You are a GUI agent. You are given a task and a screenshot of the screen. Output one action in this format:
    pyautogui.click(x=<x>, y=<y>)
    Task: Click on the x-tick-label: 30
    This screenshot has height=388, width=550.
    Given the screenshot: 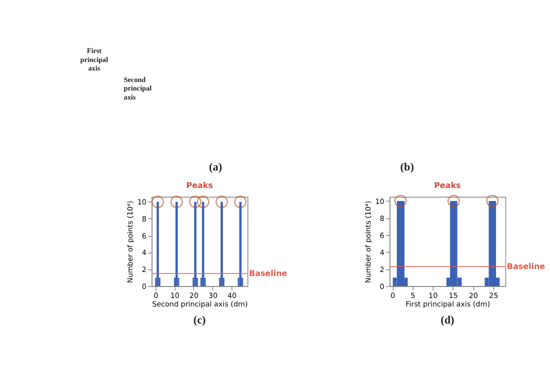 What is the action you would take?
    pyautogui.click(x=213, y=295)
    